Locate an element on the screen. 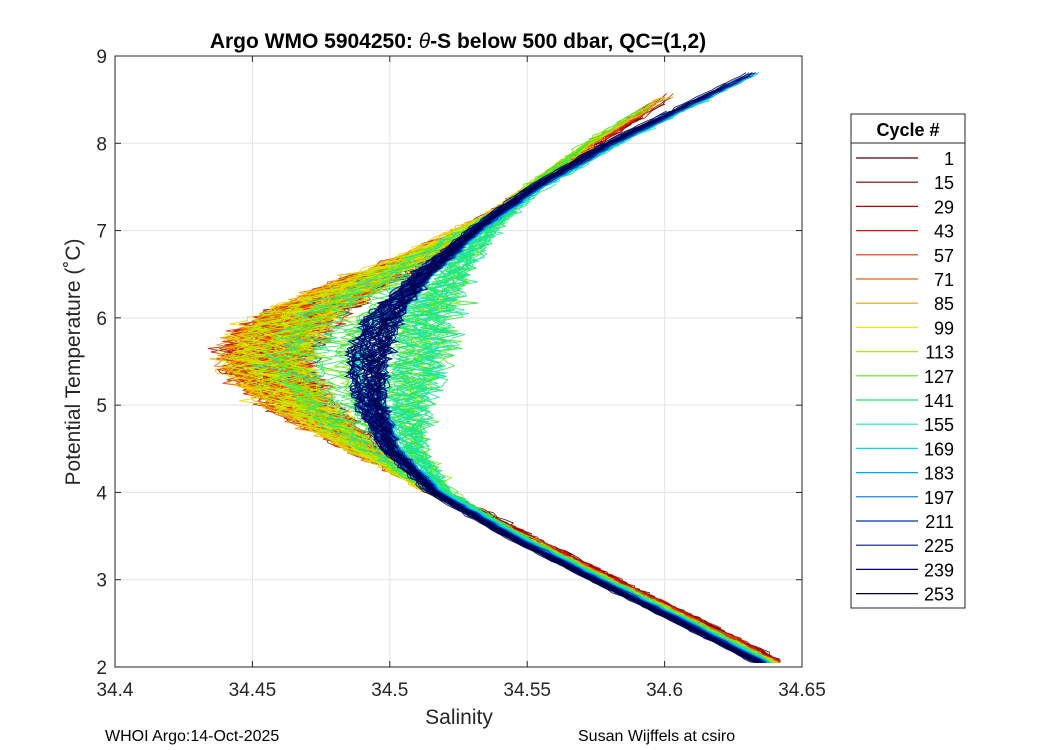 Image resolution: width=1050 pixels, height=750 pixels. legend-label: 211 is located at coordinates (939, 522).